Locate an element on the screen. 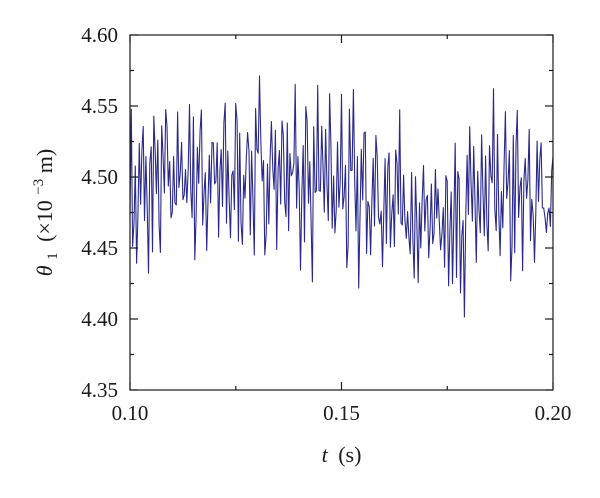  x-tick-label: 0.15 is located at coordinates (341, 413).